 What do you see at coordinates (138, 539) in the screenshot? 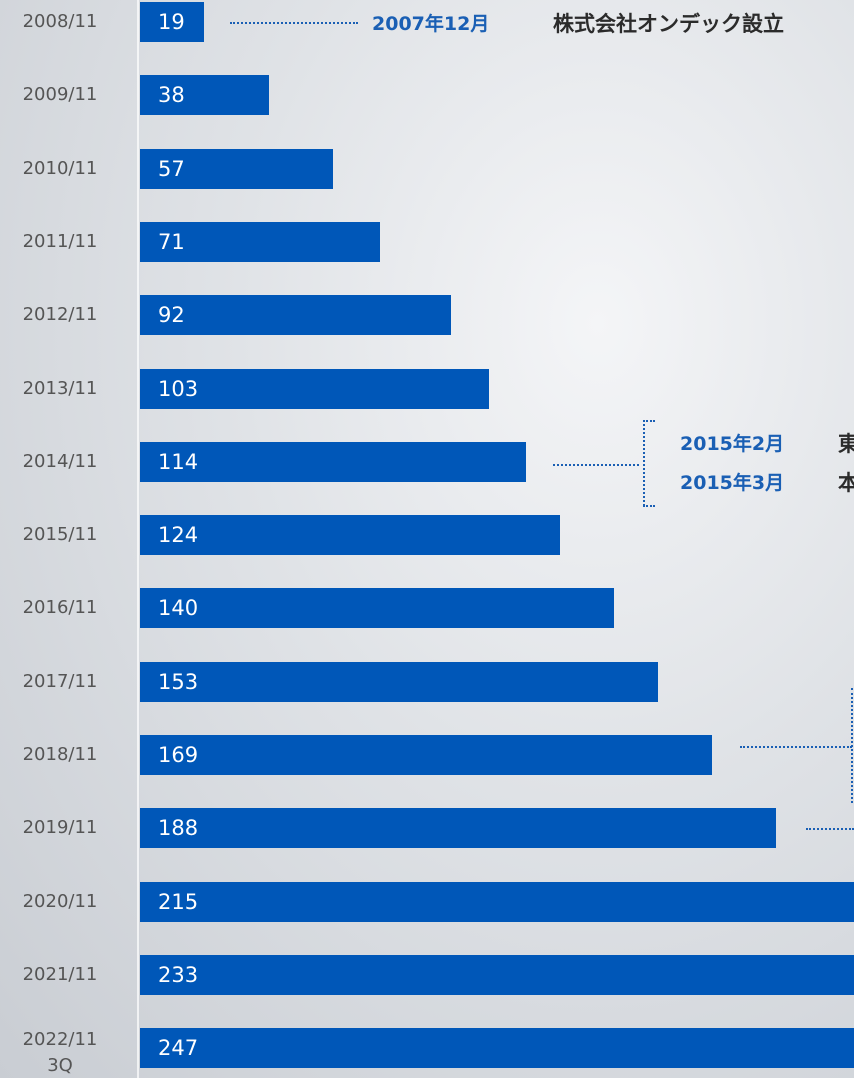
I see `axis-line` at bounding box center [138, 539].